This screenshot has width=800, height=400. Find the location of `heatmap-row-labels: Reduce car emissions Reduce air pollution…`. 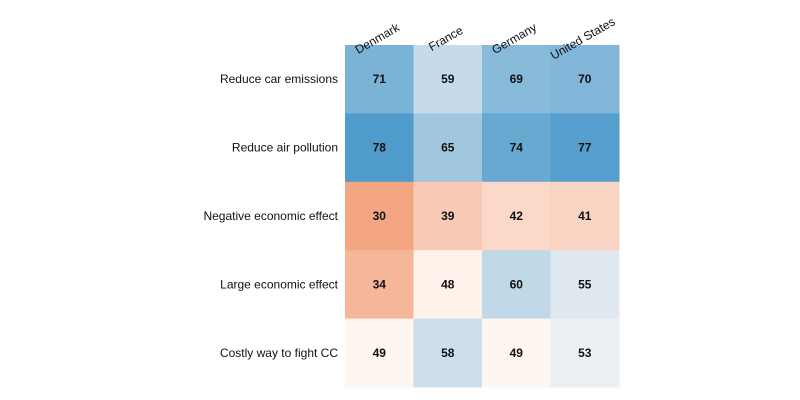

heatmap-row-labels: Reduce car emissions Reduce air pollution… is located at coordinates (270, 216).